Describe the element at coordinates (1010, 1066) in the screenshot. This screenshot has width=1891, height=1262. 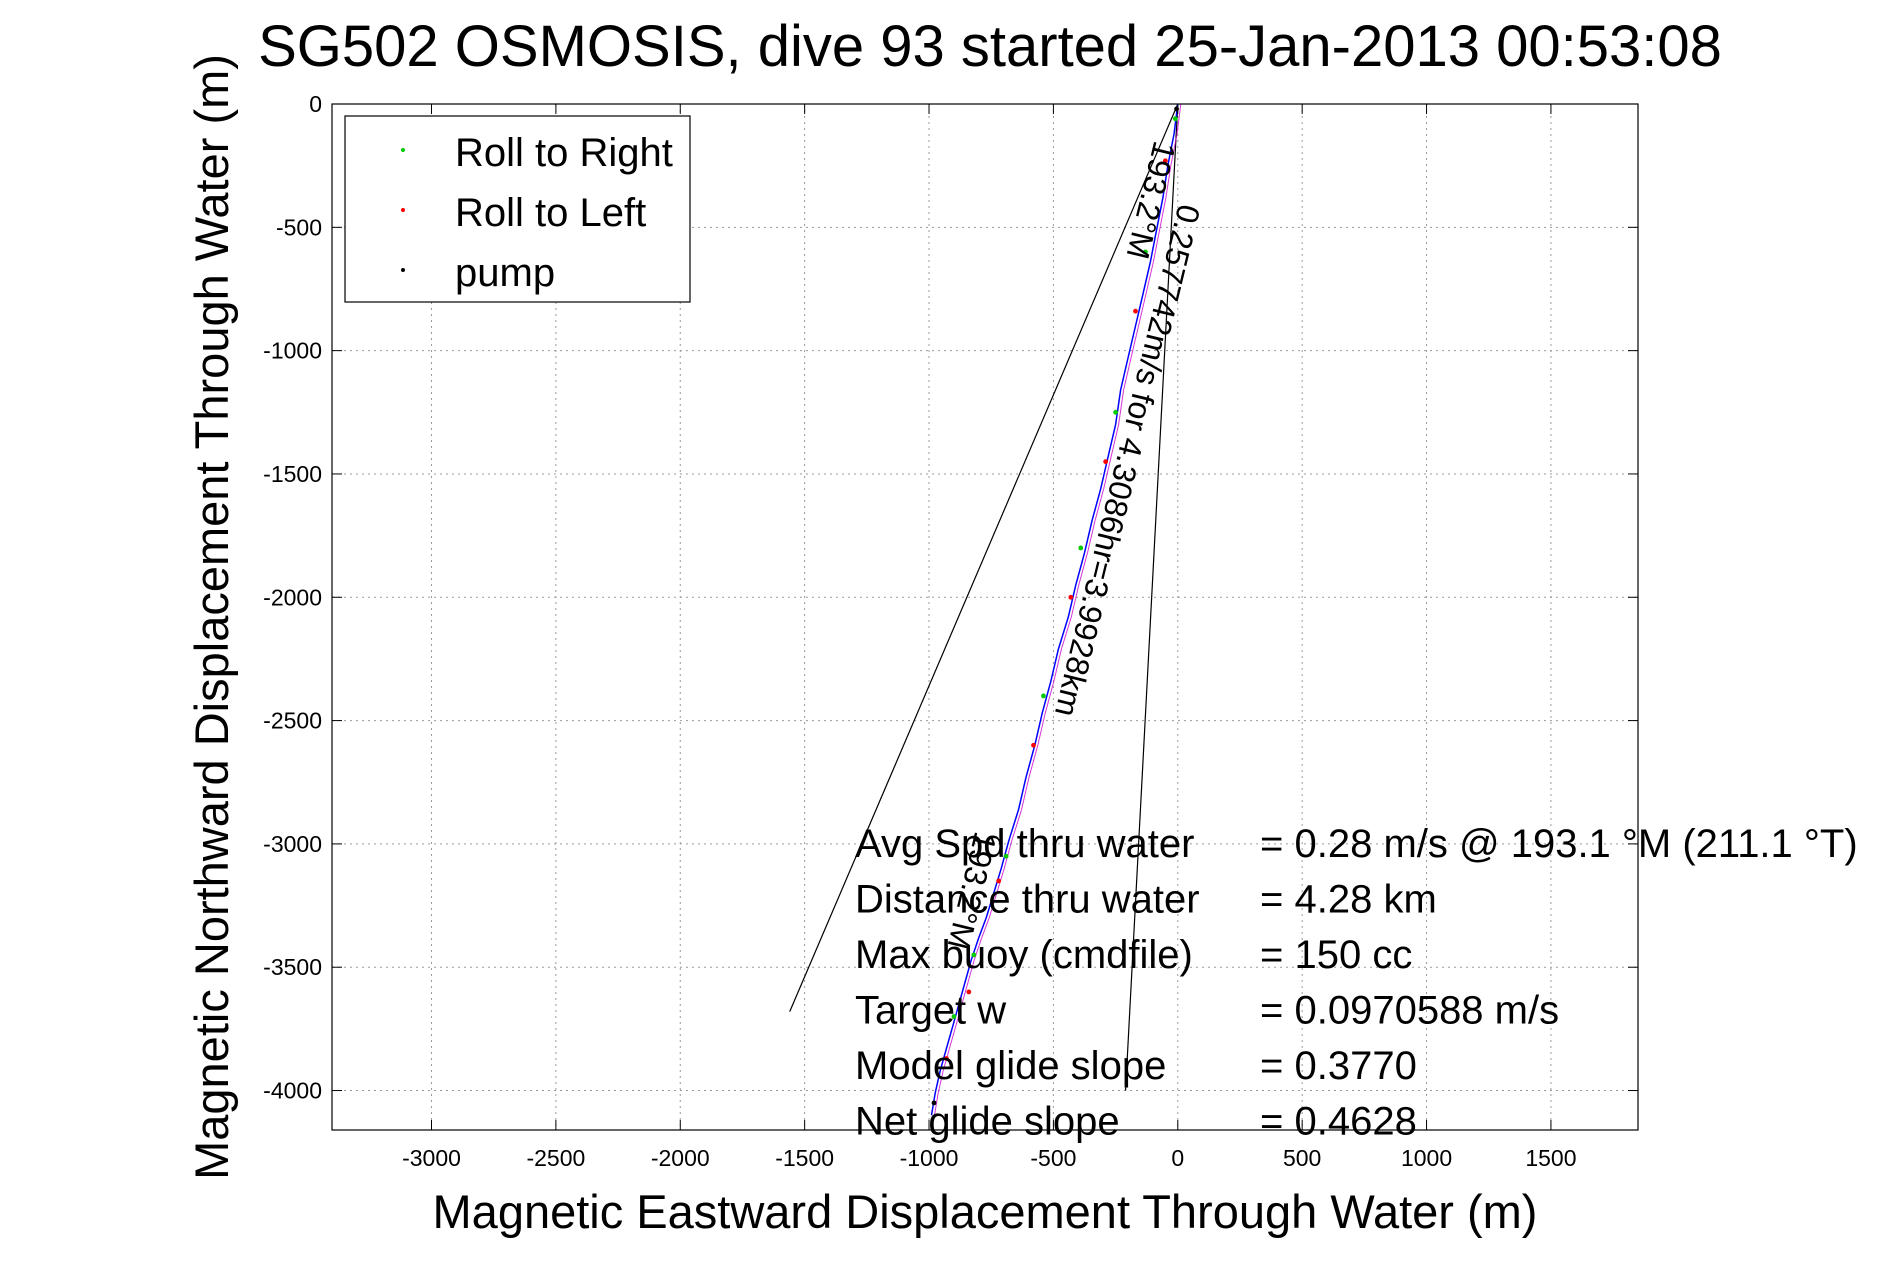
I see `stat-label: Model glide slope` at that location.